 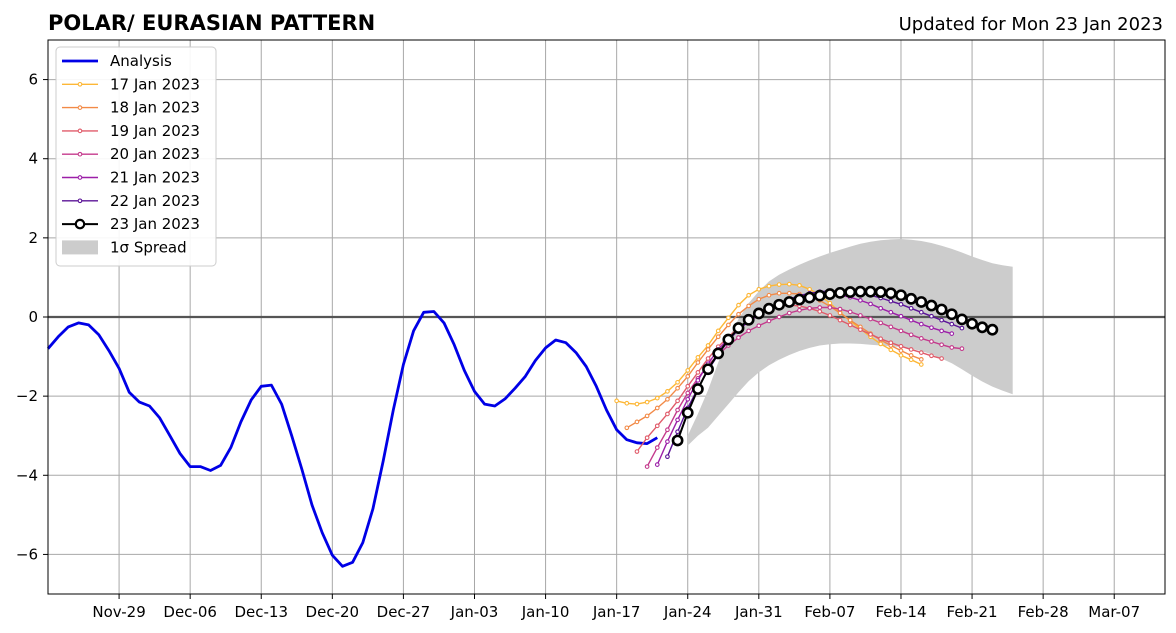 What do you see at coordinates (900, 612) in the screenshot?
I see `x-tick-label: Feb-14` at bounding box center [900, 612].